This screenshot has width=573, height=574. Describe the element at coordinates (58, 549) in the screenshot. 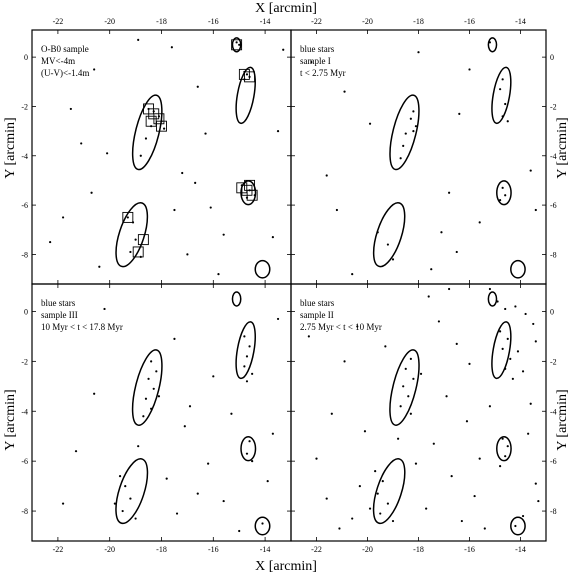

I see `x-tick-label: -22` at that location.